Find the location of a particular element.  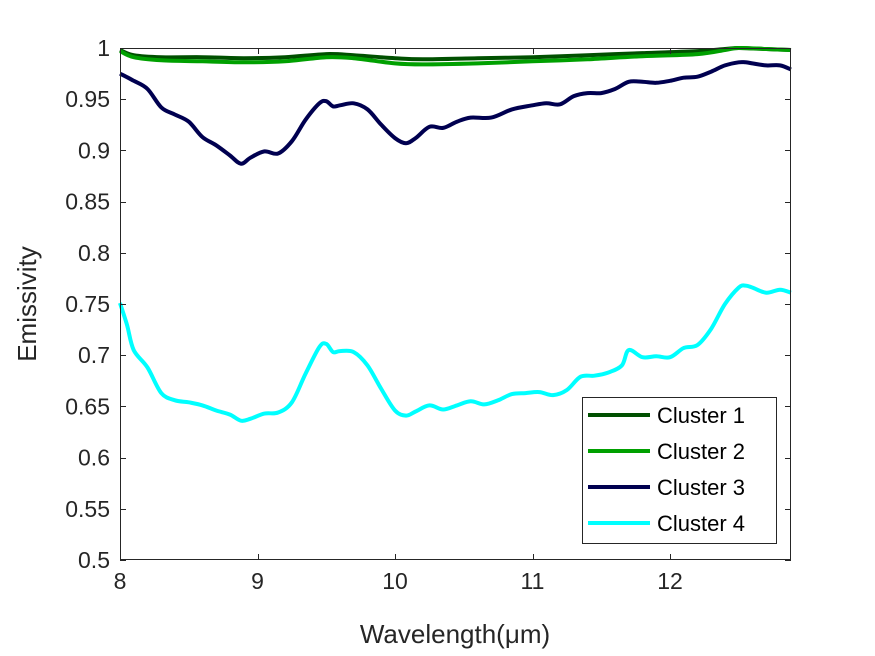

legend-box is located at coordinates (679, 470).